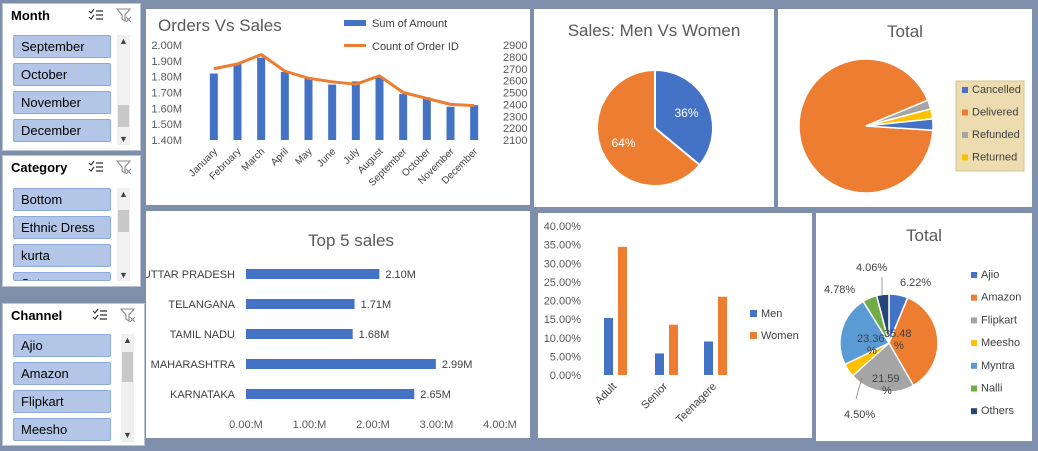 The image size is (1038, 451). Describe the element at coordinates (166, 46) in the screenshot. I see `y-tick-label: 2.00M` at that location.